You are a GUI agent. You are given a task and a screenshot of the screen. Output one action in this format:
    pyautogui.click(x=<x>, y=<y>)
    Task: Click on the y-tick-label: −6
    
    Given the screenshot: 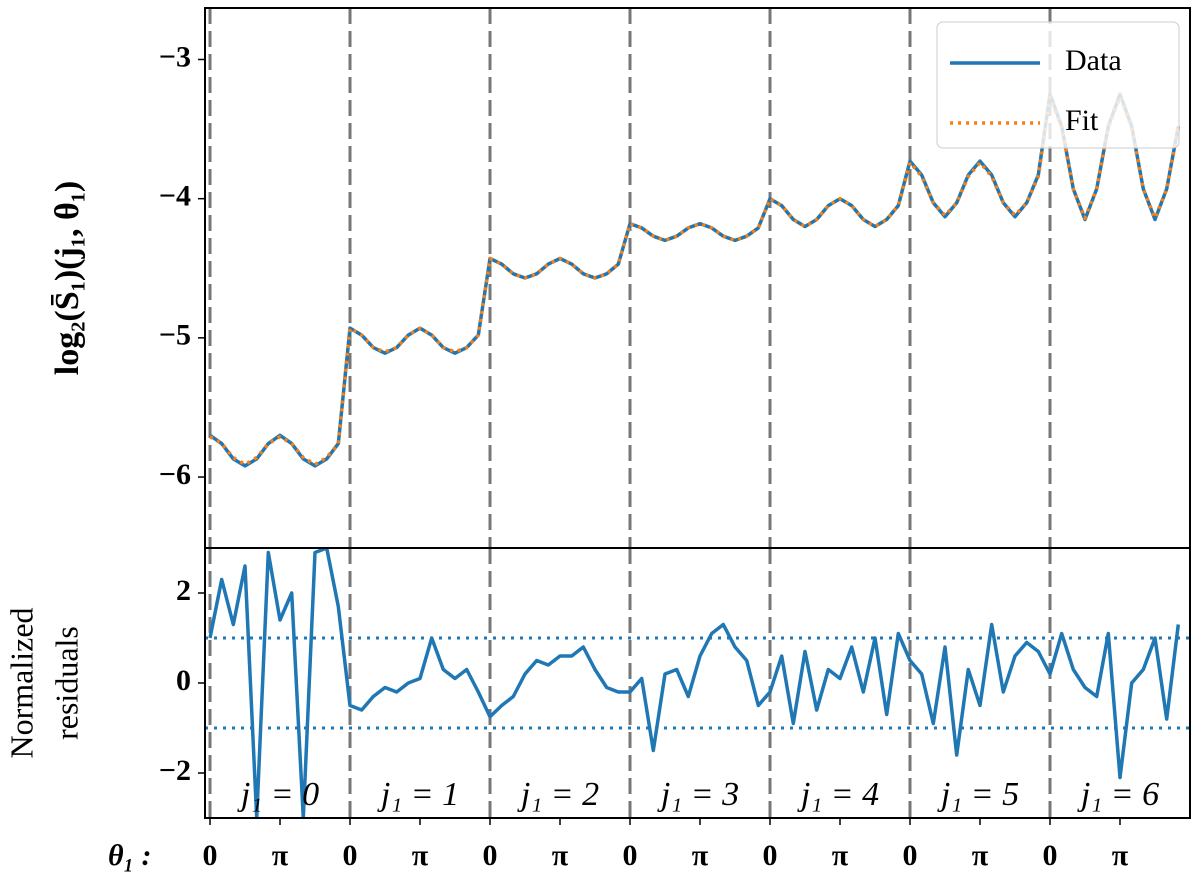 What is the action you would take?
    pyautogui.click(x=175, y=474)
    